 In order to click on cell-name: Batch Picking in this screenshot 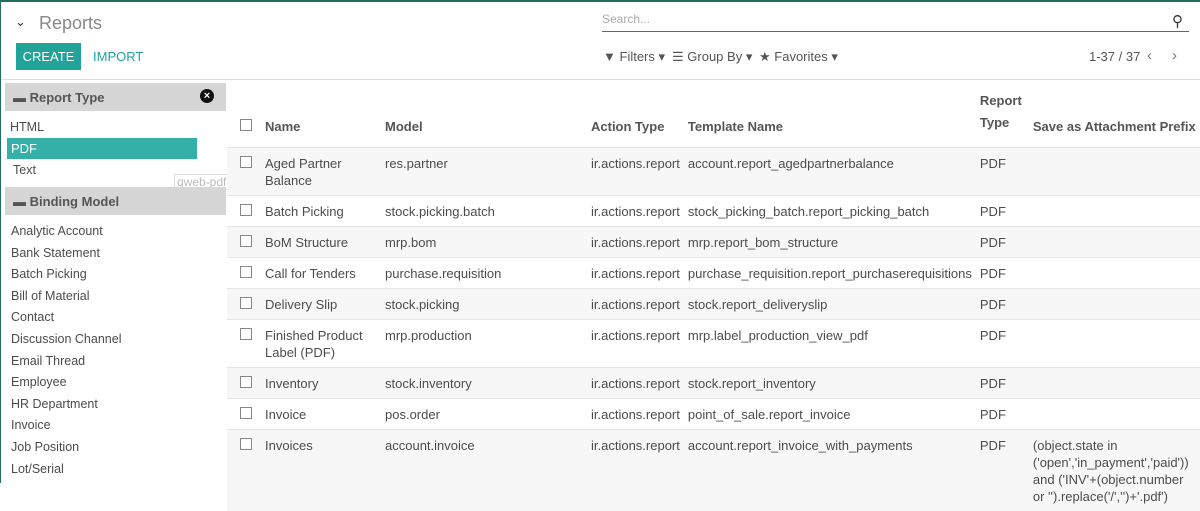, I will do `click(321, 211)`.